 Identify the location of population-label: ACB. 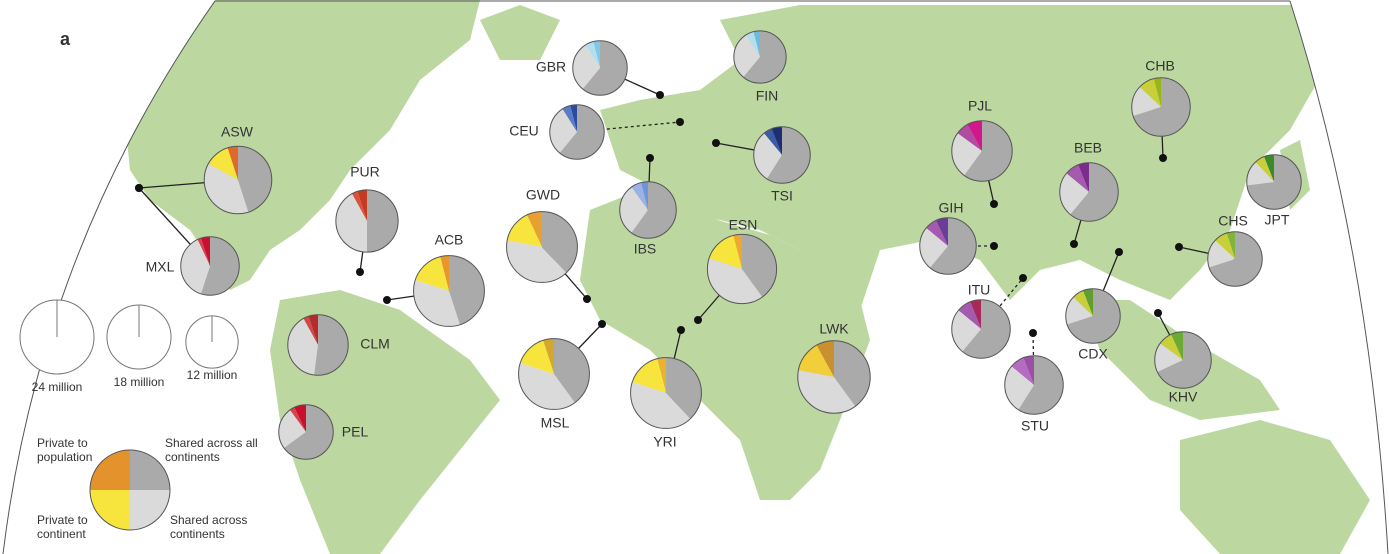
(449, 240).